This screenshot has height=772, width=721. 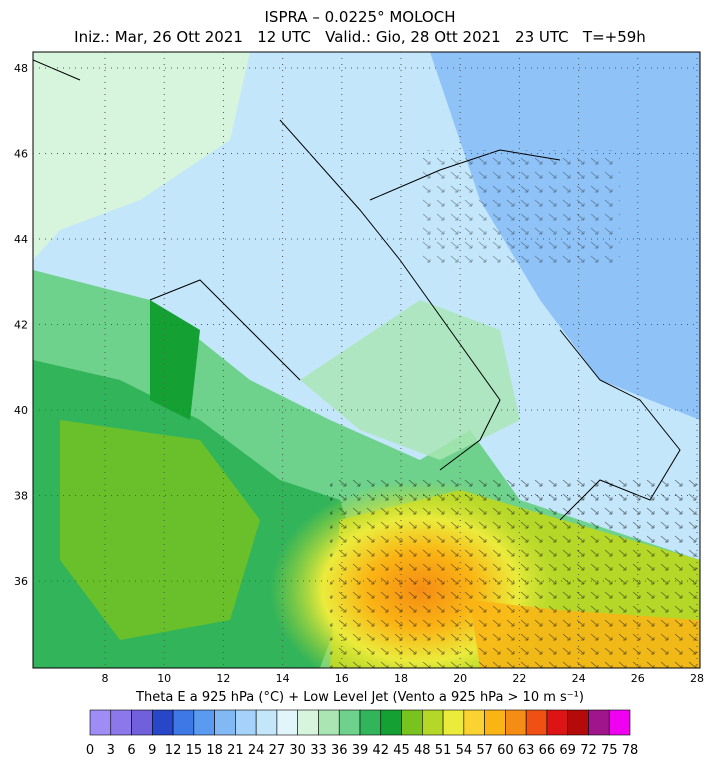 I want to click on colorbar-label: 27, so click(x=277, y=750).